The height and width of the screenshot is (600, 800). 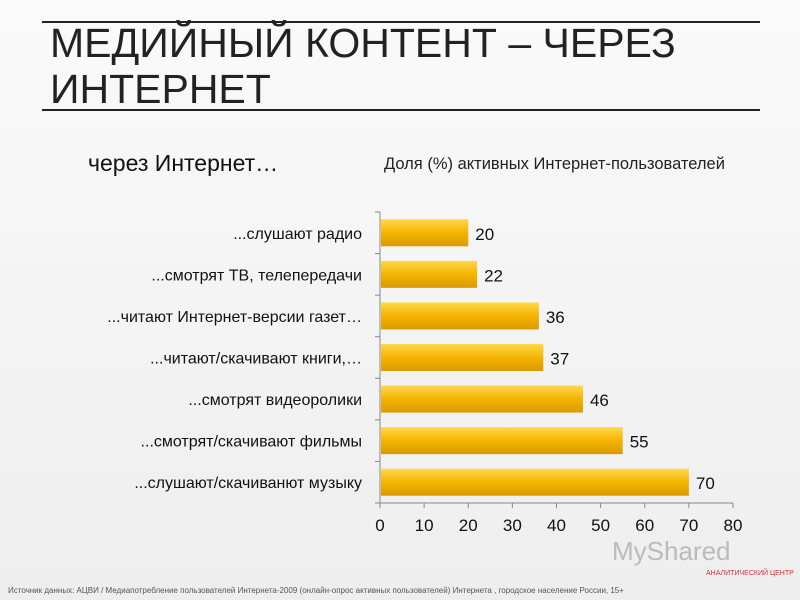 What do you see at coordinates (688, 525) in the screenshot?
I see `x-tick-label: 70` at bounding box center [688, 525].